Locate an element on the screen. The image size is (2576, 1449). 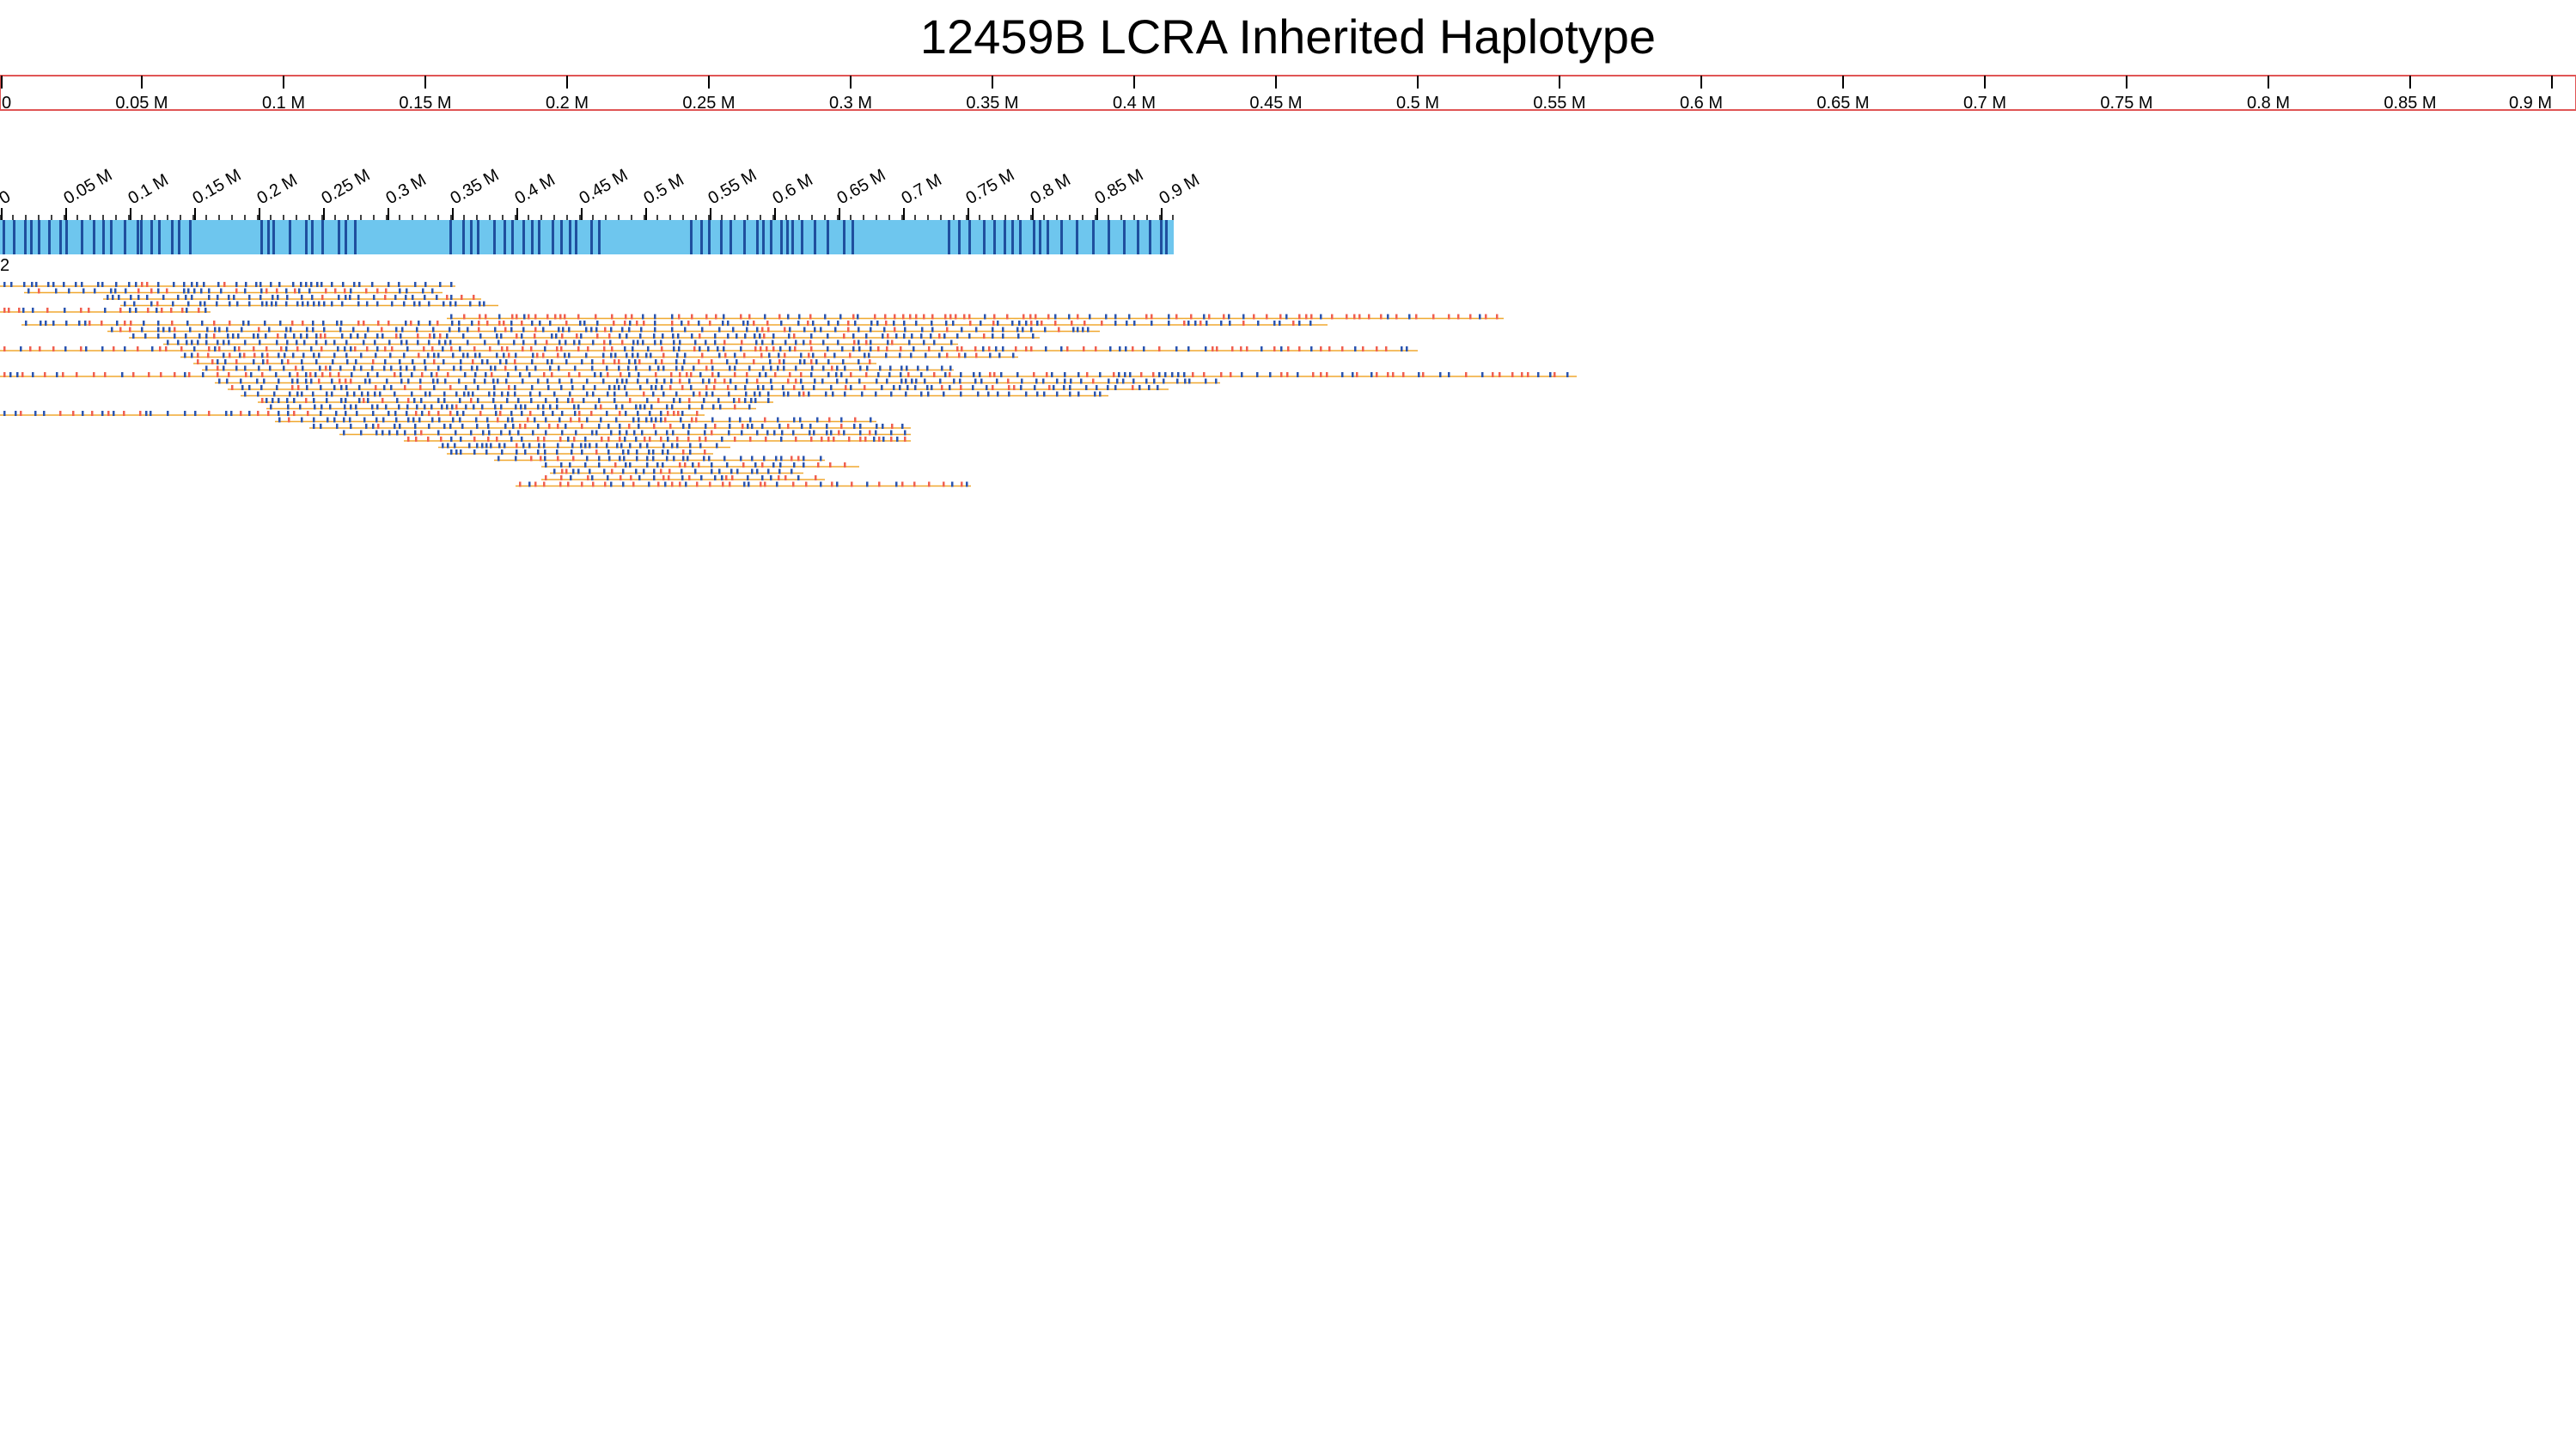
contig-bar is located at coordinates (587, 237).